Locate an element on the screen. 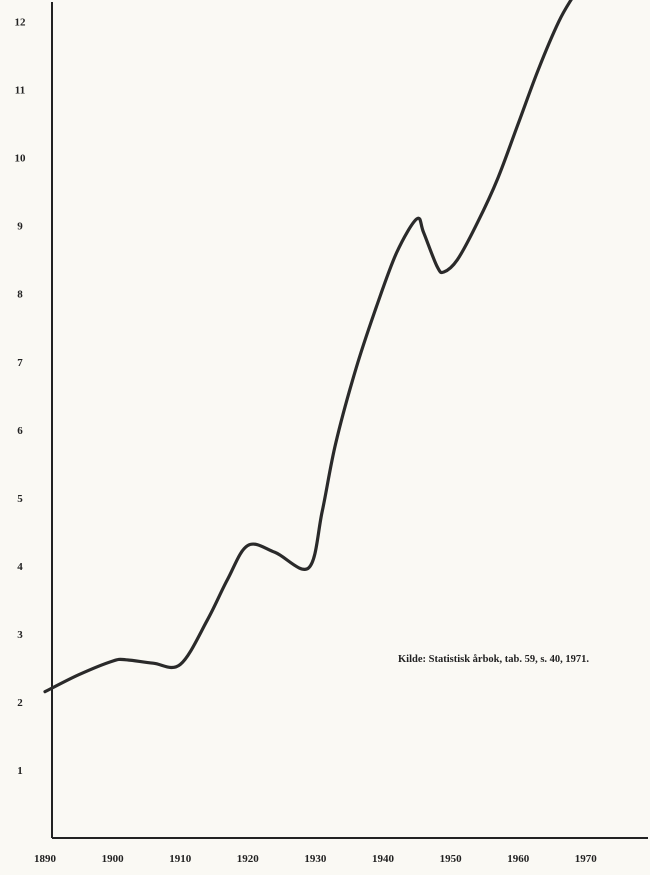 The height and width of the screenshot is (875, 650). x-tick-label: 1950 is located at coordinates (451, 859).